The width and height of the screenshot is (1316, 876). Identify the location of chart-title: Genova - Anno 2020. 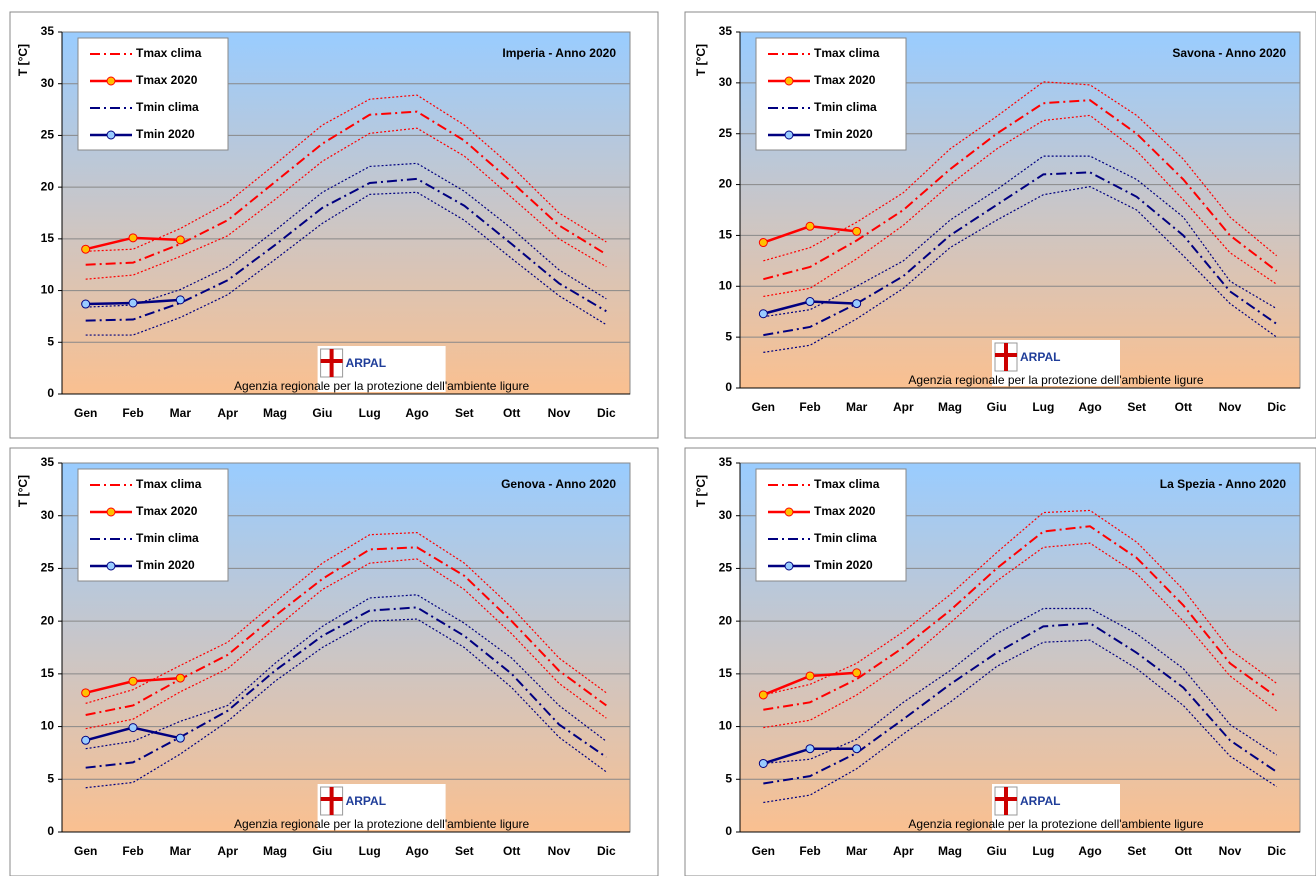
(558, 484).